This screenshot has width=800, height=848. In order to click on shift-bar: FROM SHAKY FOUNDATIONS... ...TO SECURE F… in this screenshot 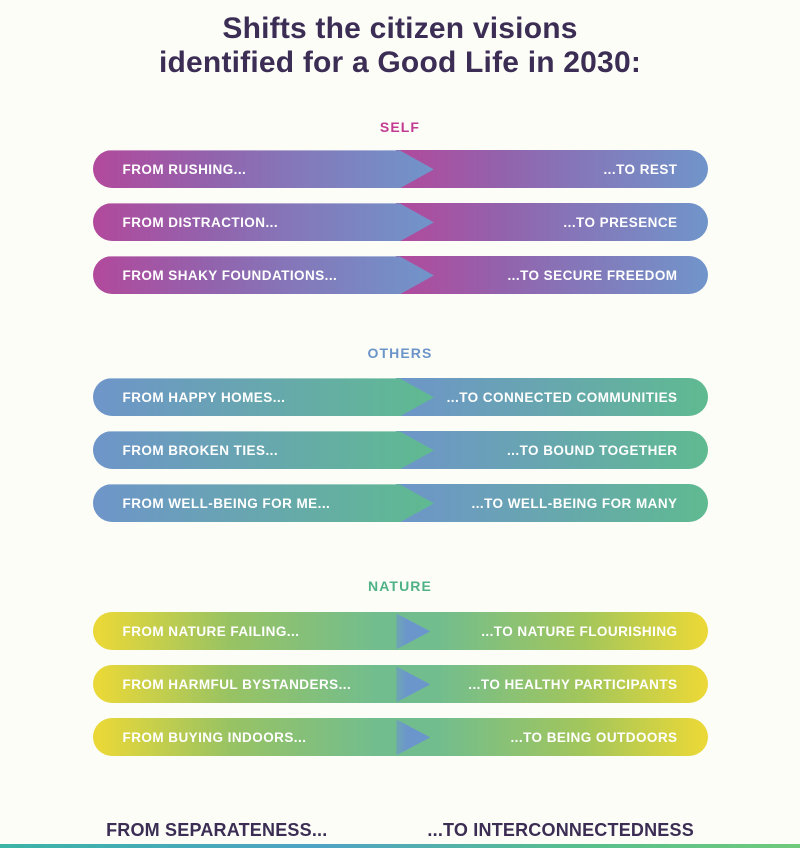, I will do `click(400, 275)`.